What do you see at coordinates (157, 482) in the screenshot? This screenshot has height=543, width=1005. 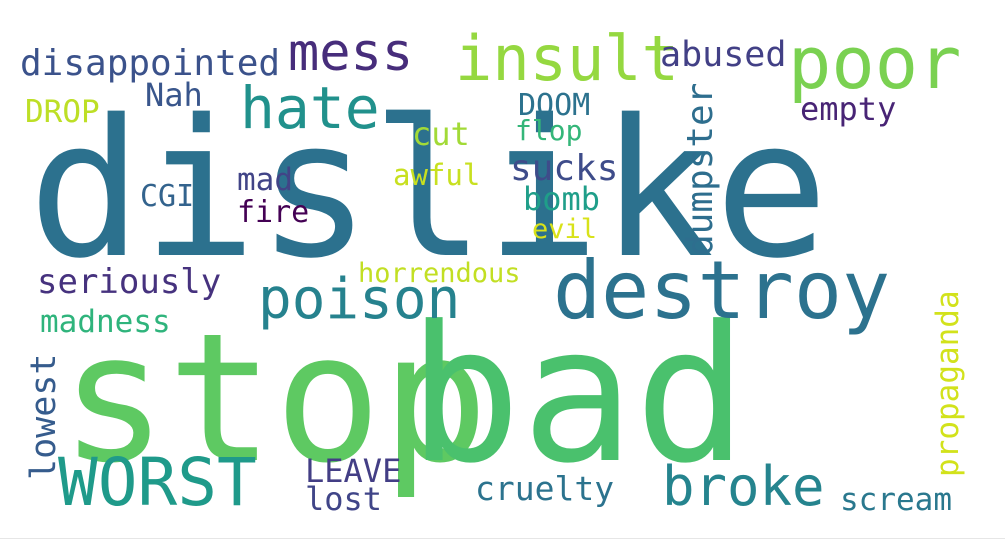 I see `word-worst: WORST` at bounding box center [157, 482].